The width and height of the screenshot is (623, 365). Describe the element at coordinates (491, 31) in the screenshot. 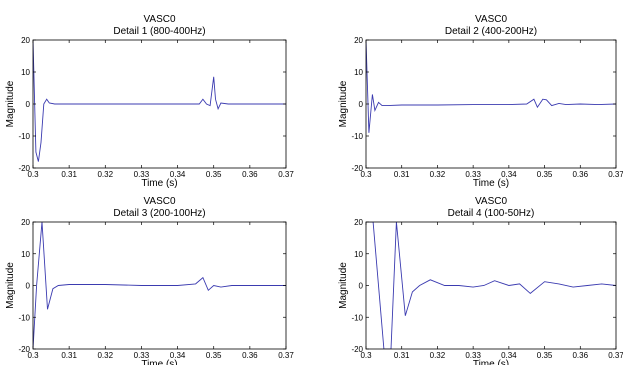

I see `chart2-subtitle: Detail 2 (400-200Hz)` at that location.